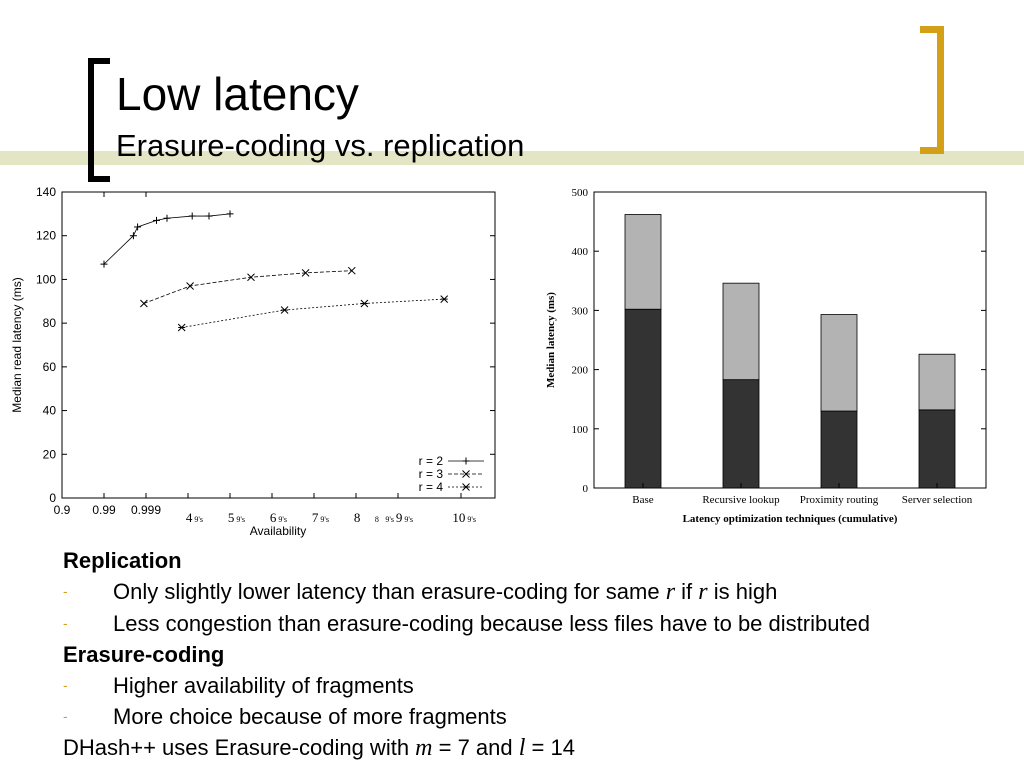  What do you see at coordinates (99, 120) in the screenshot?
I see `left-bracket-decoration` at bounding box center [99, 120].